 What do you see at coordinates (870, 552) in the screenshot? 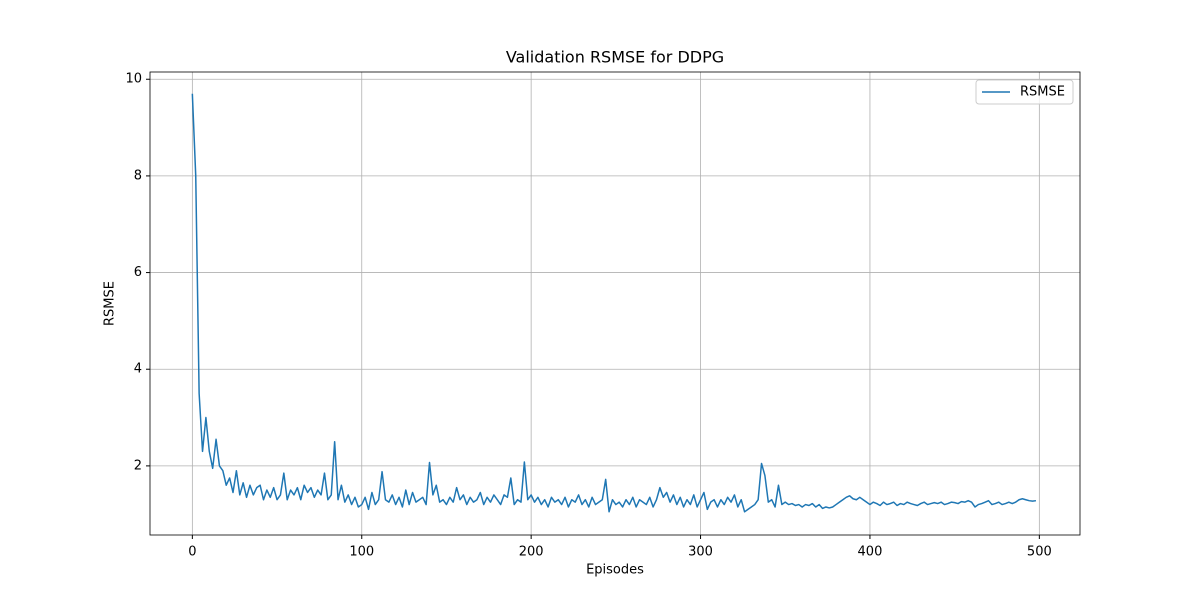
I see `x-tick-label: 400` at bounding box center [870, 552].